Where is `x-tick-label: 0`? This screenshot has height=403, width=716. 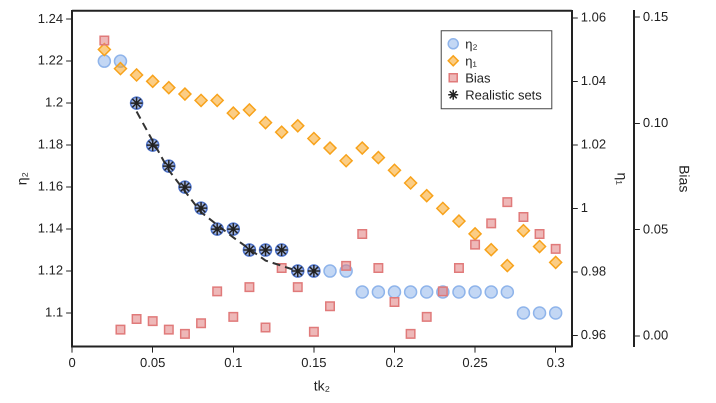 x-tick-label: 0 is located at coordinates (72, 362).